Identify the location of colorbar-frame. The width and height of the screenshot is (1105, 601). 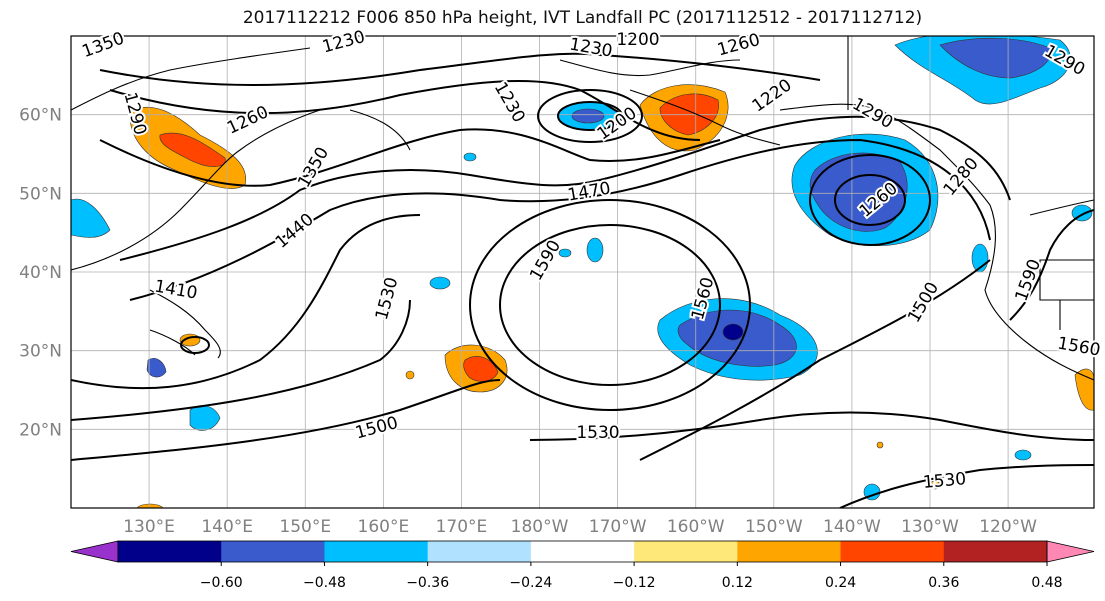
(582, 551).